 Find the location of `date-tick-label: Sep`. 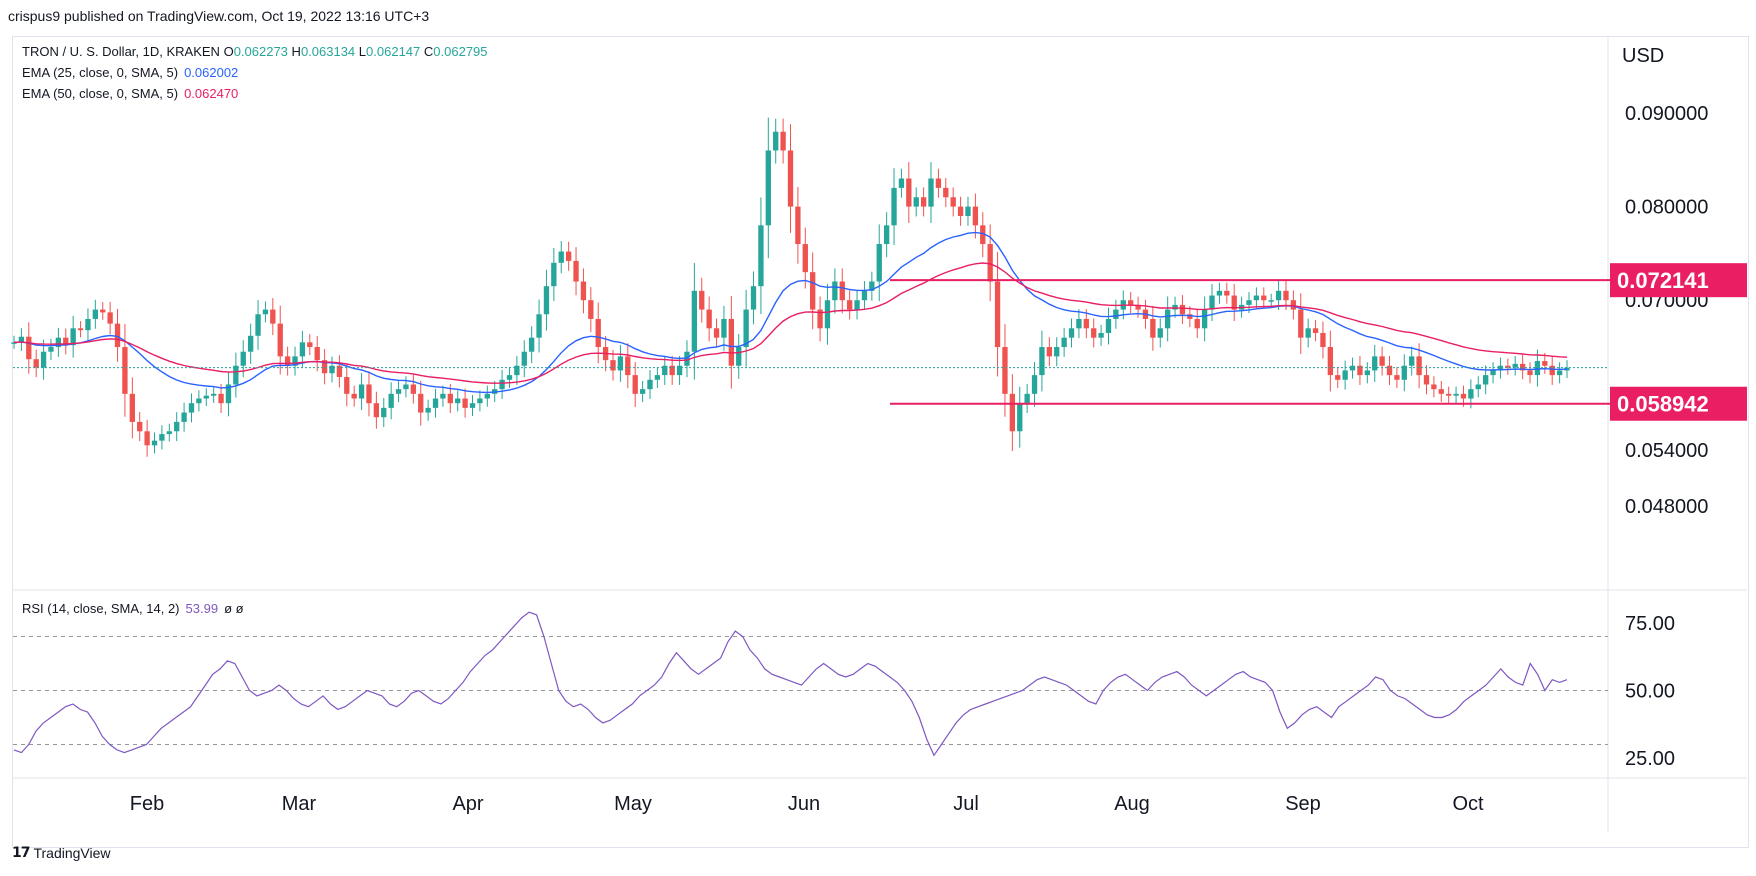

date-tick-label: Sep is located at coordinates (1303, 804).